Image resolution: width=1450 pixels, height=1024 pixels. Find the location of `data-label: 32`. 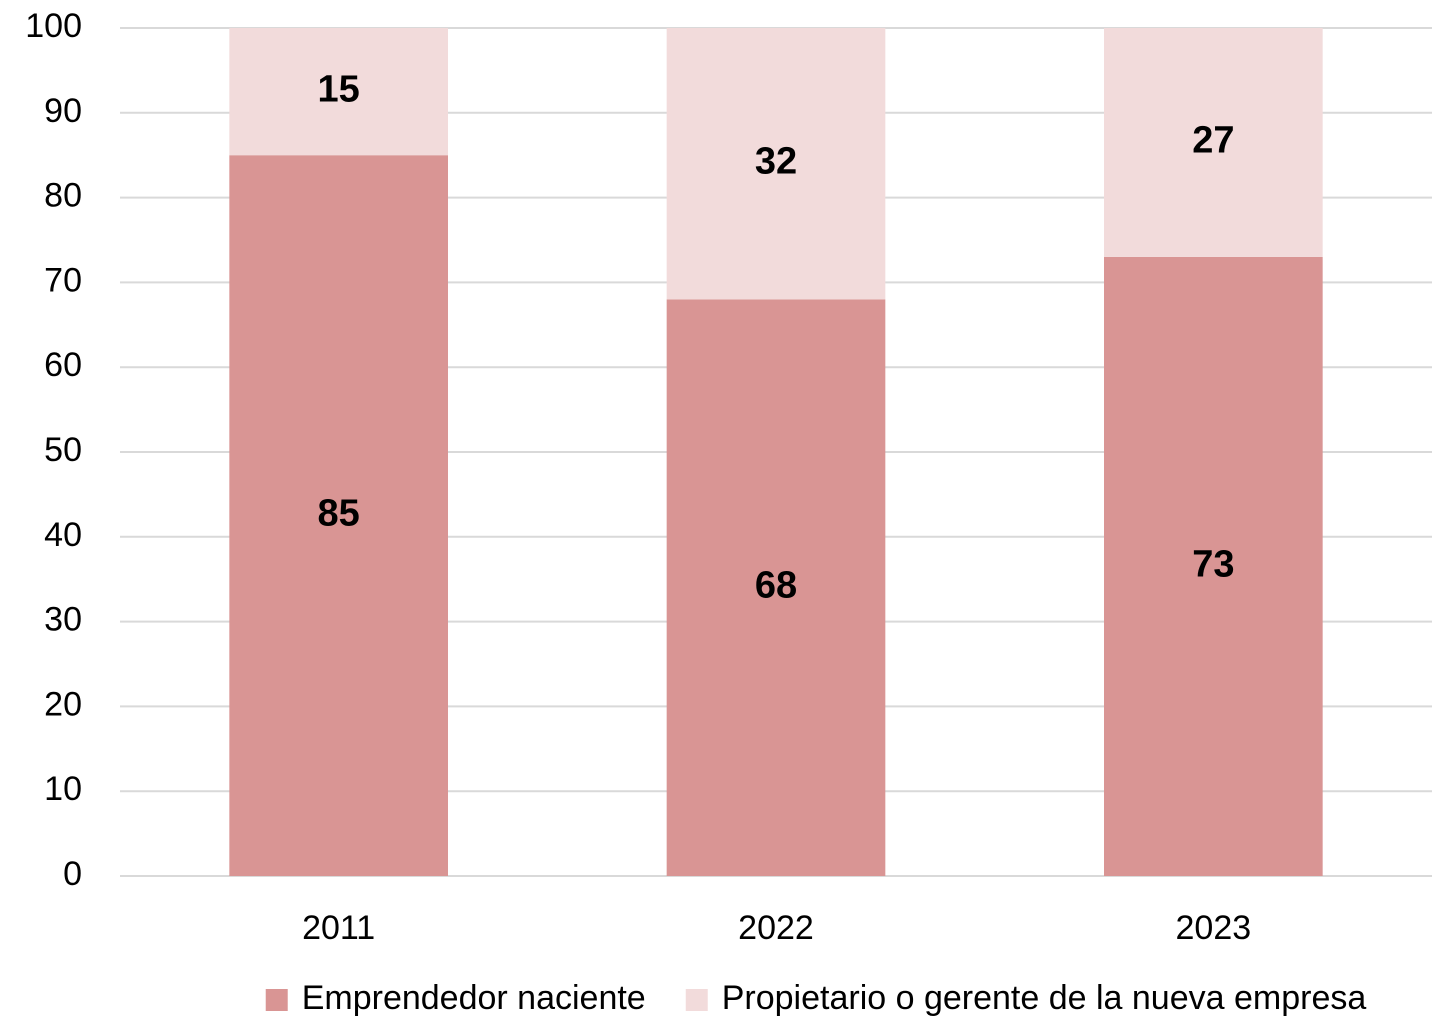

data-label: 32 is located at coordinates (776, 162).